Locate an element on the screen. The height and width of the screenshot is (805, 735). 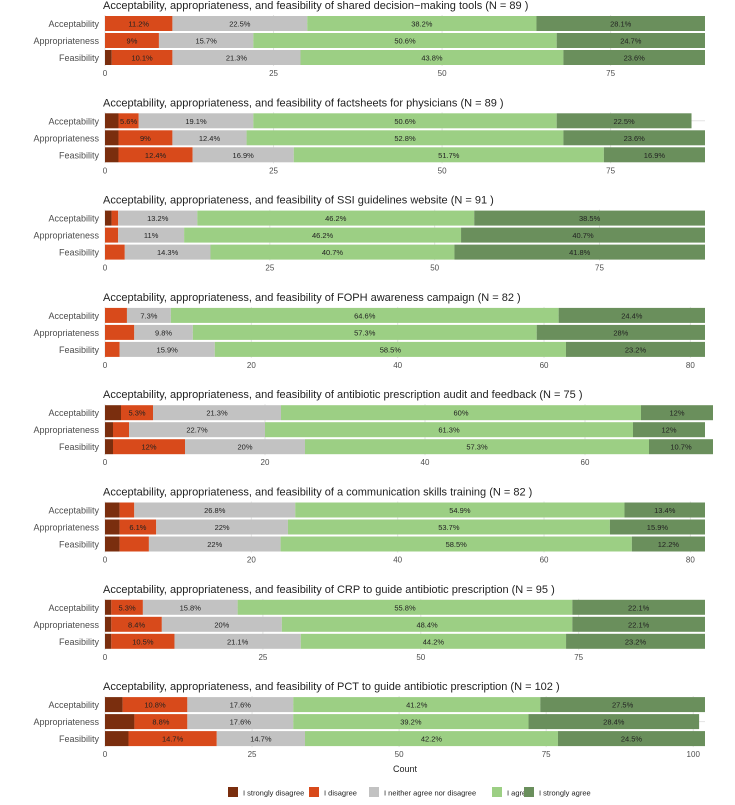
panel-7-row-1-bar-strongly-disagree is located at coordinates (120, 722).